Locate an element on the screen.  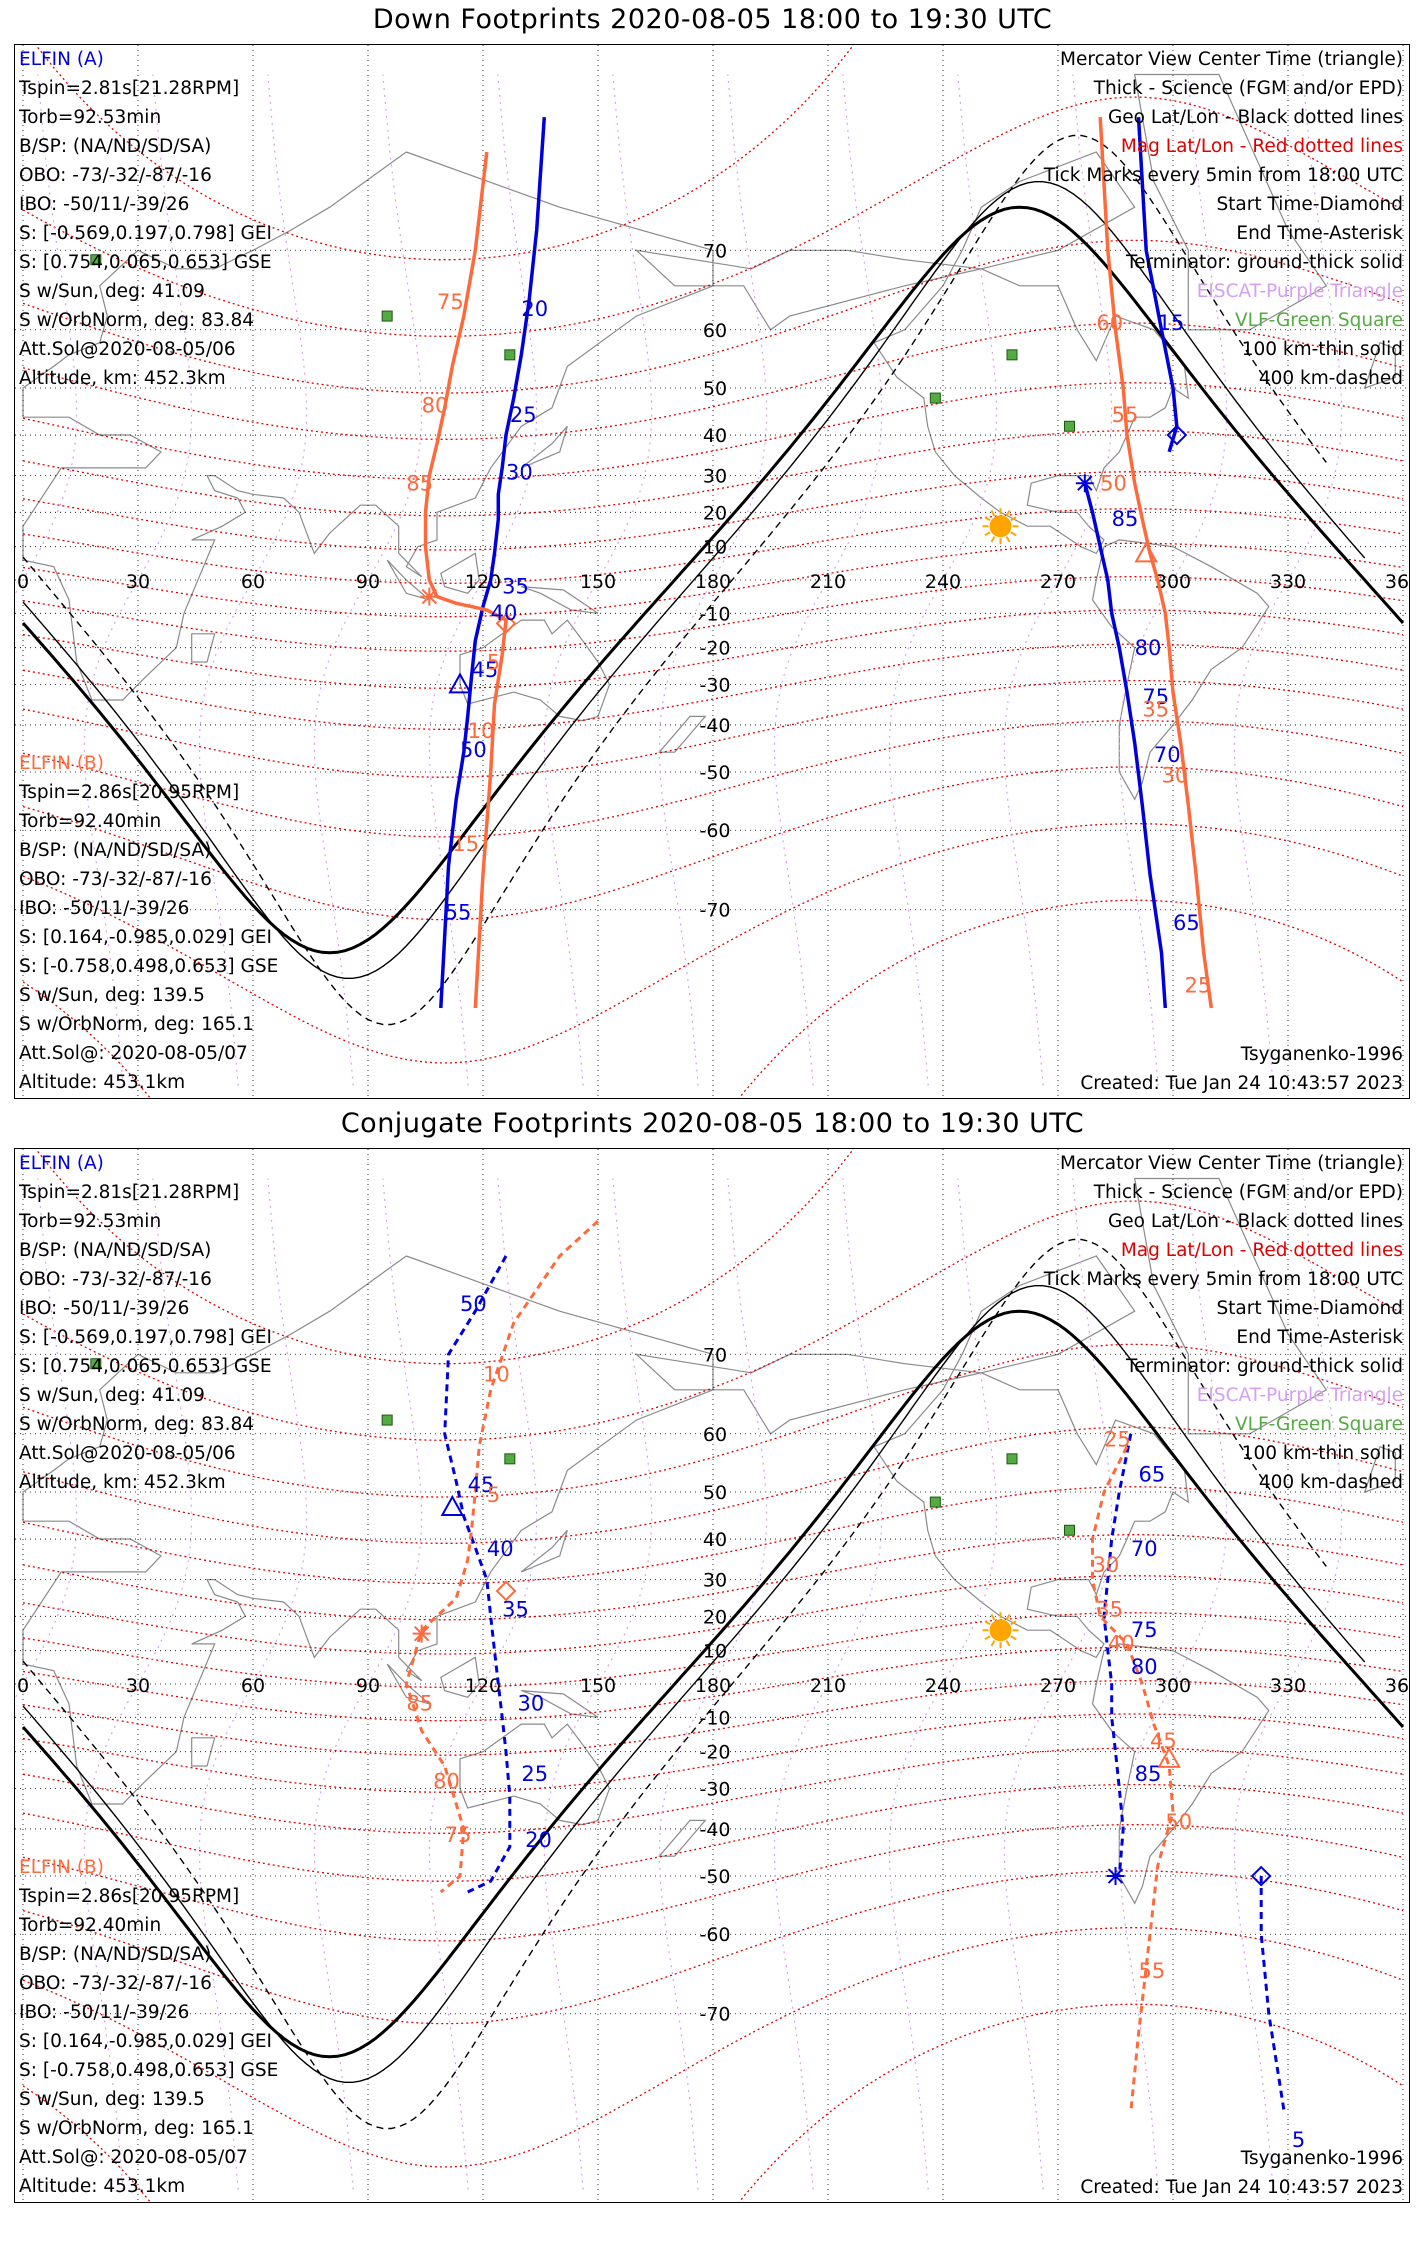
lat-tick-label: 40 is located at coordinates (715, 436).